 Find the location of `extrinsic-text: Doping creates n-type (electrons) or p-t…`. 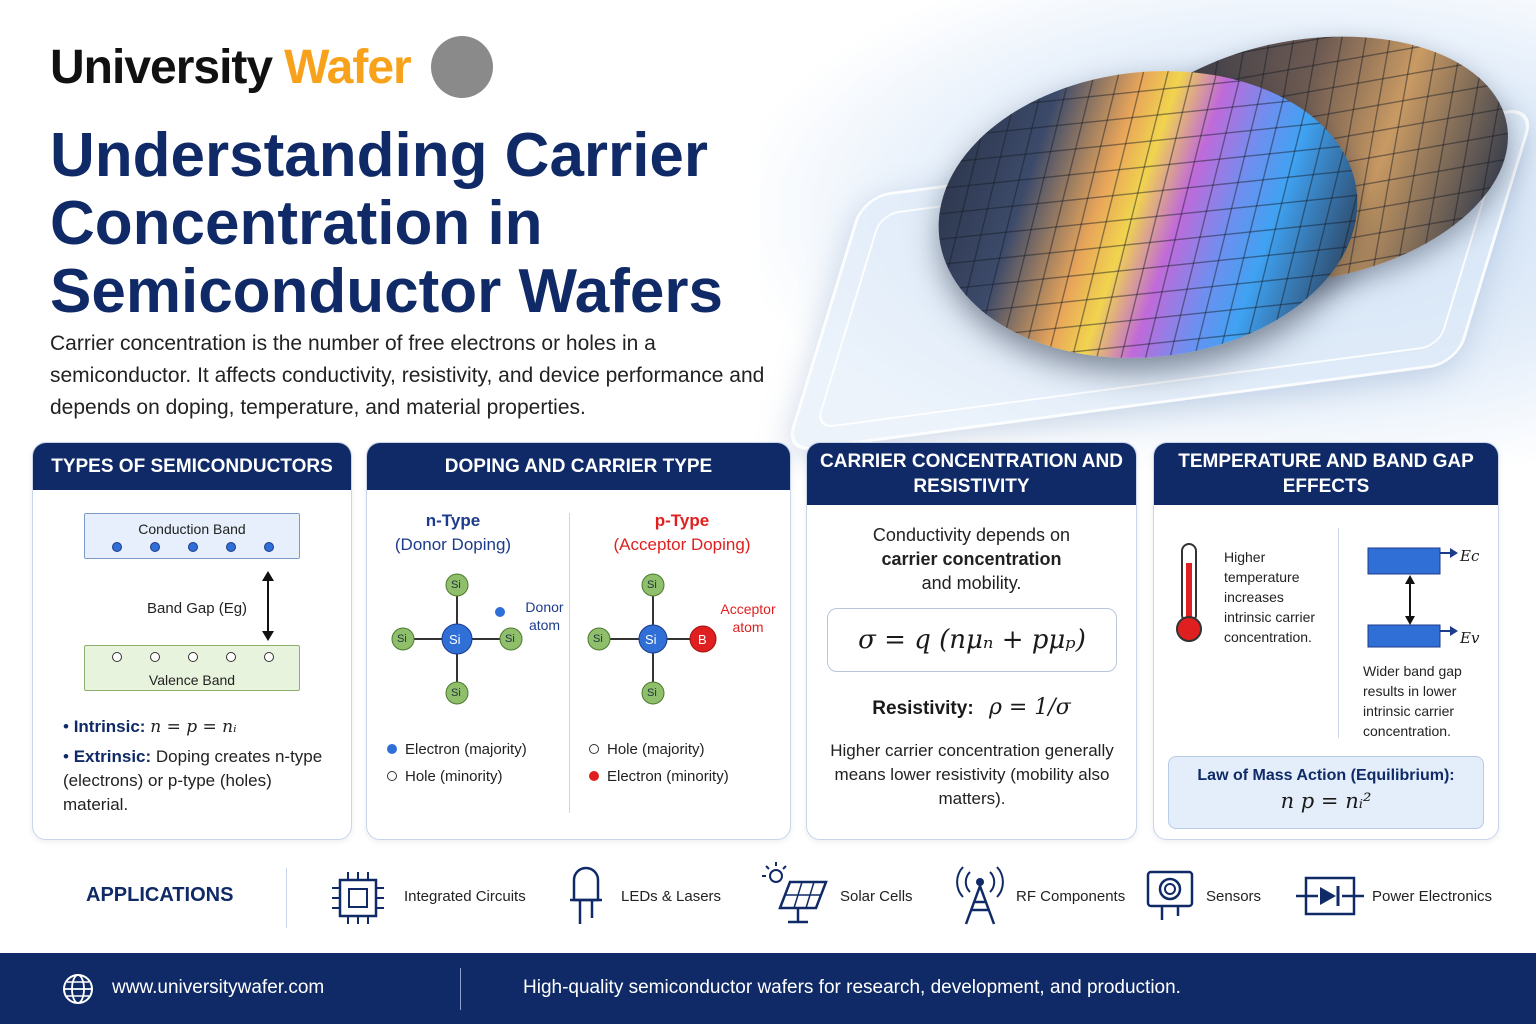

extrinsic-text: Doping creates n-type (electrons) or p-t… is located at coordinates (193, 780).